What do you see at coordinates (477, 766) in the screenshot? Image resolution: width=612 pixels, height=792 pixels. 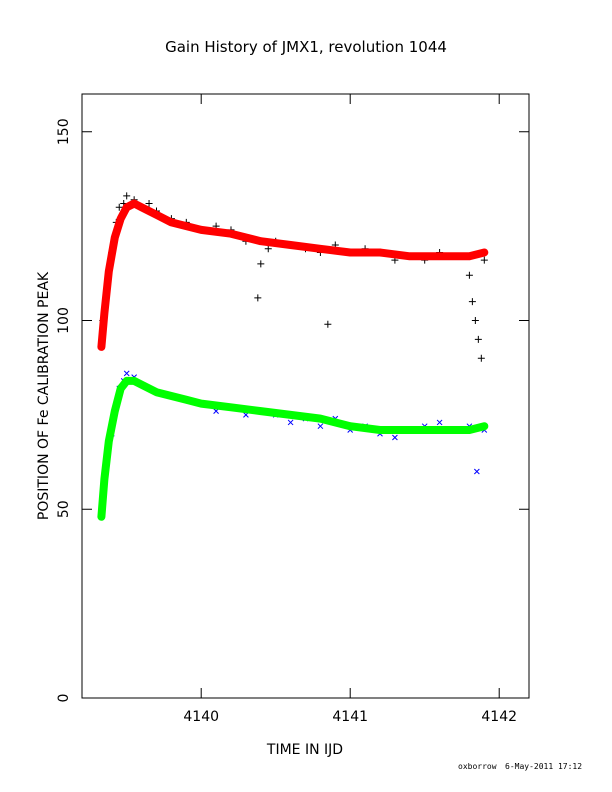 I see `footer-author: oxborrow` at bounding box center [477, 766].